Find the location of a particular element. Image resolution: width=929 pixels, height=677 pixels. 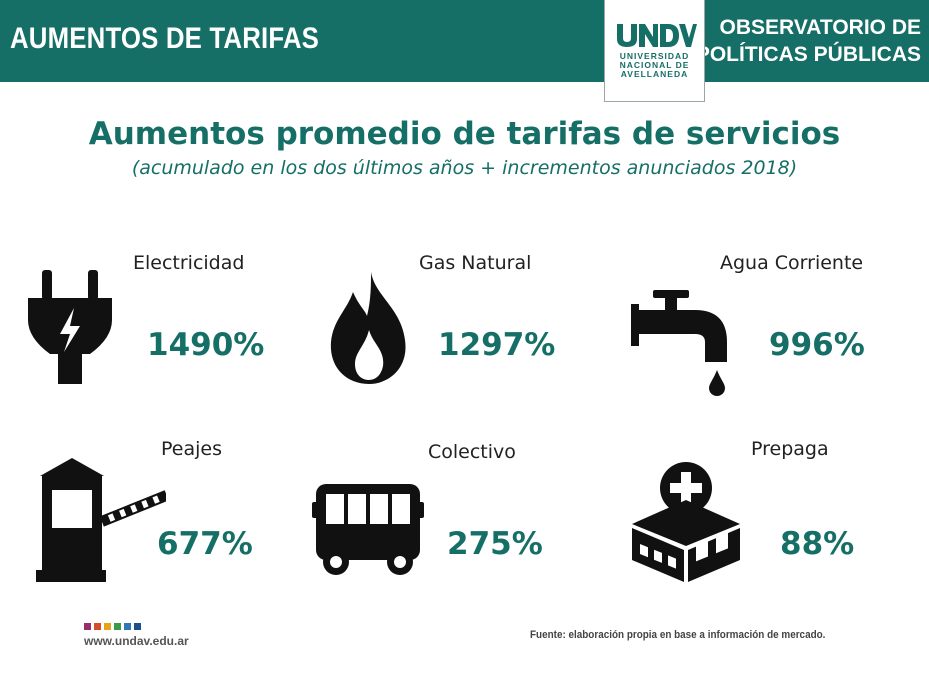

undav-logo: UNIVERSIDAD NACIONAL DE AVELLANEDA is located at coordinates (654, 51).